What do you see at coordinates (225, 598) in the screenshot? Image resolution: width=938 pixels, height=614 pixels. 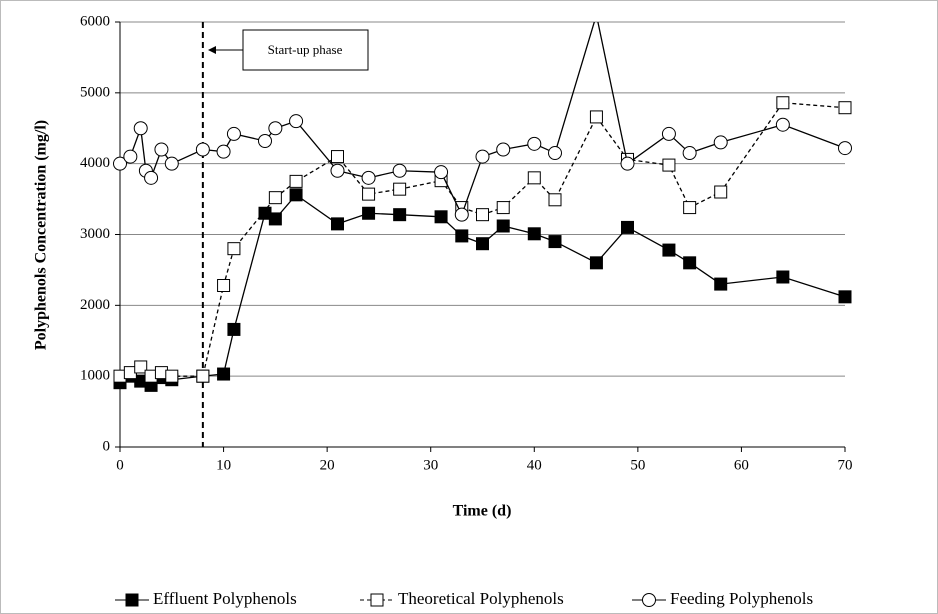 I see `legend-label: Effluent Polyphenols` at bounding box center [225, 598].